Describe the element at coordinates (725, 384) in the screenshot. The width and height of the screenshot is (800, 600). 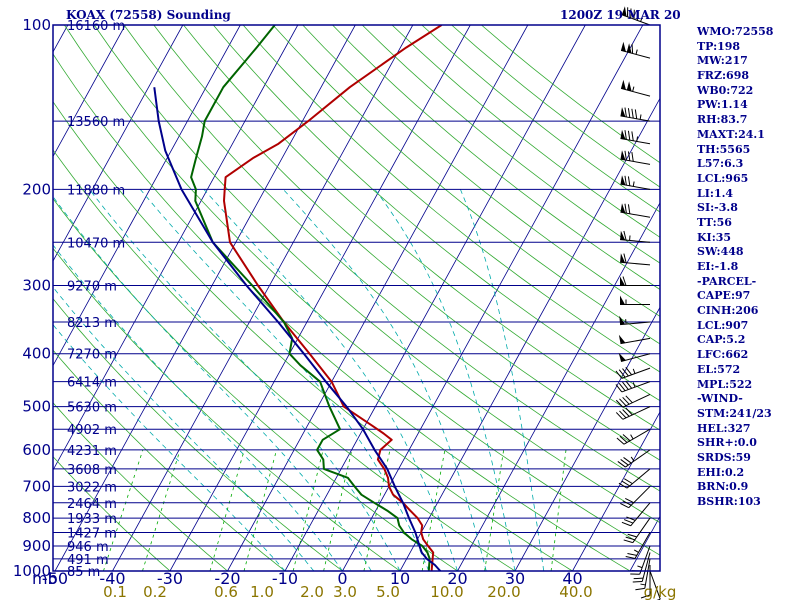
I see `index-row: MPL:522` at that location.